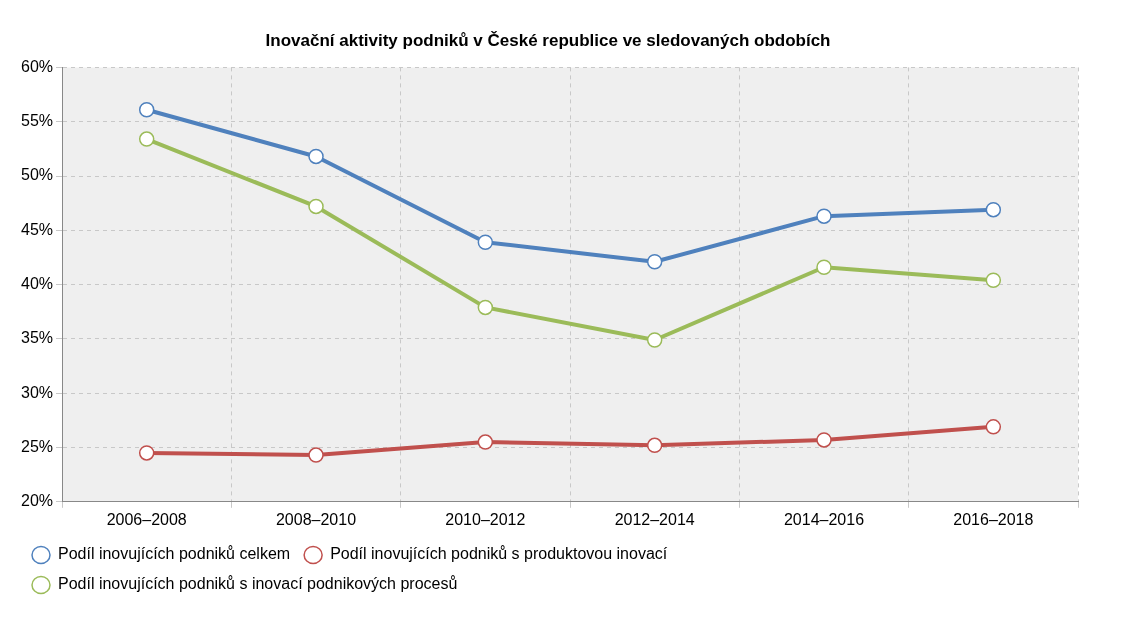 Image resolution: width=1134 pixels, height=626 pixels. What do you see at coordinates (499, 554) in the screenshot?
I see `legend-label: Podíl inovujících podniků s produktovou inovací` at bounding box center [499, 554].